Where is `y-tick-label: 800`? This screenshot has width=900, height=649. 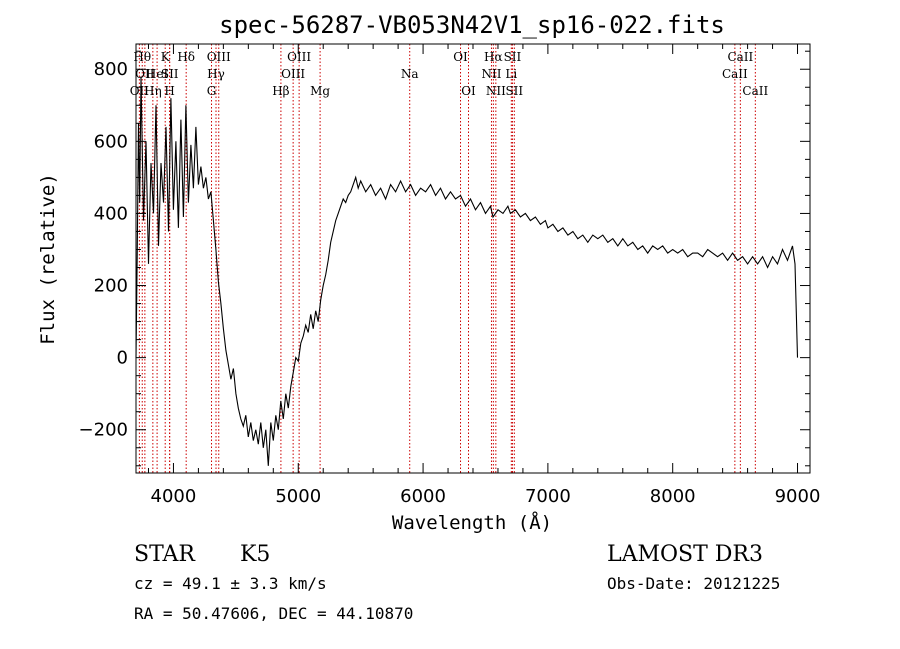
y-tick-label: 800 is located at coordinates (111, 69).